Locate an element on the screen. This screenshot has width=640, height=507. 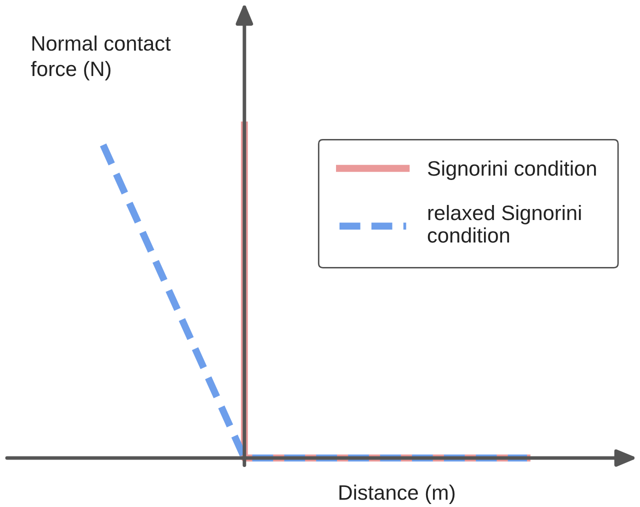
legend-label: Signorini condition is located at coordinates (512, 170).